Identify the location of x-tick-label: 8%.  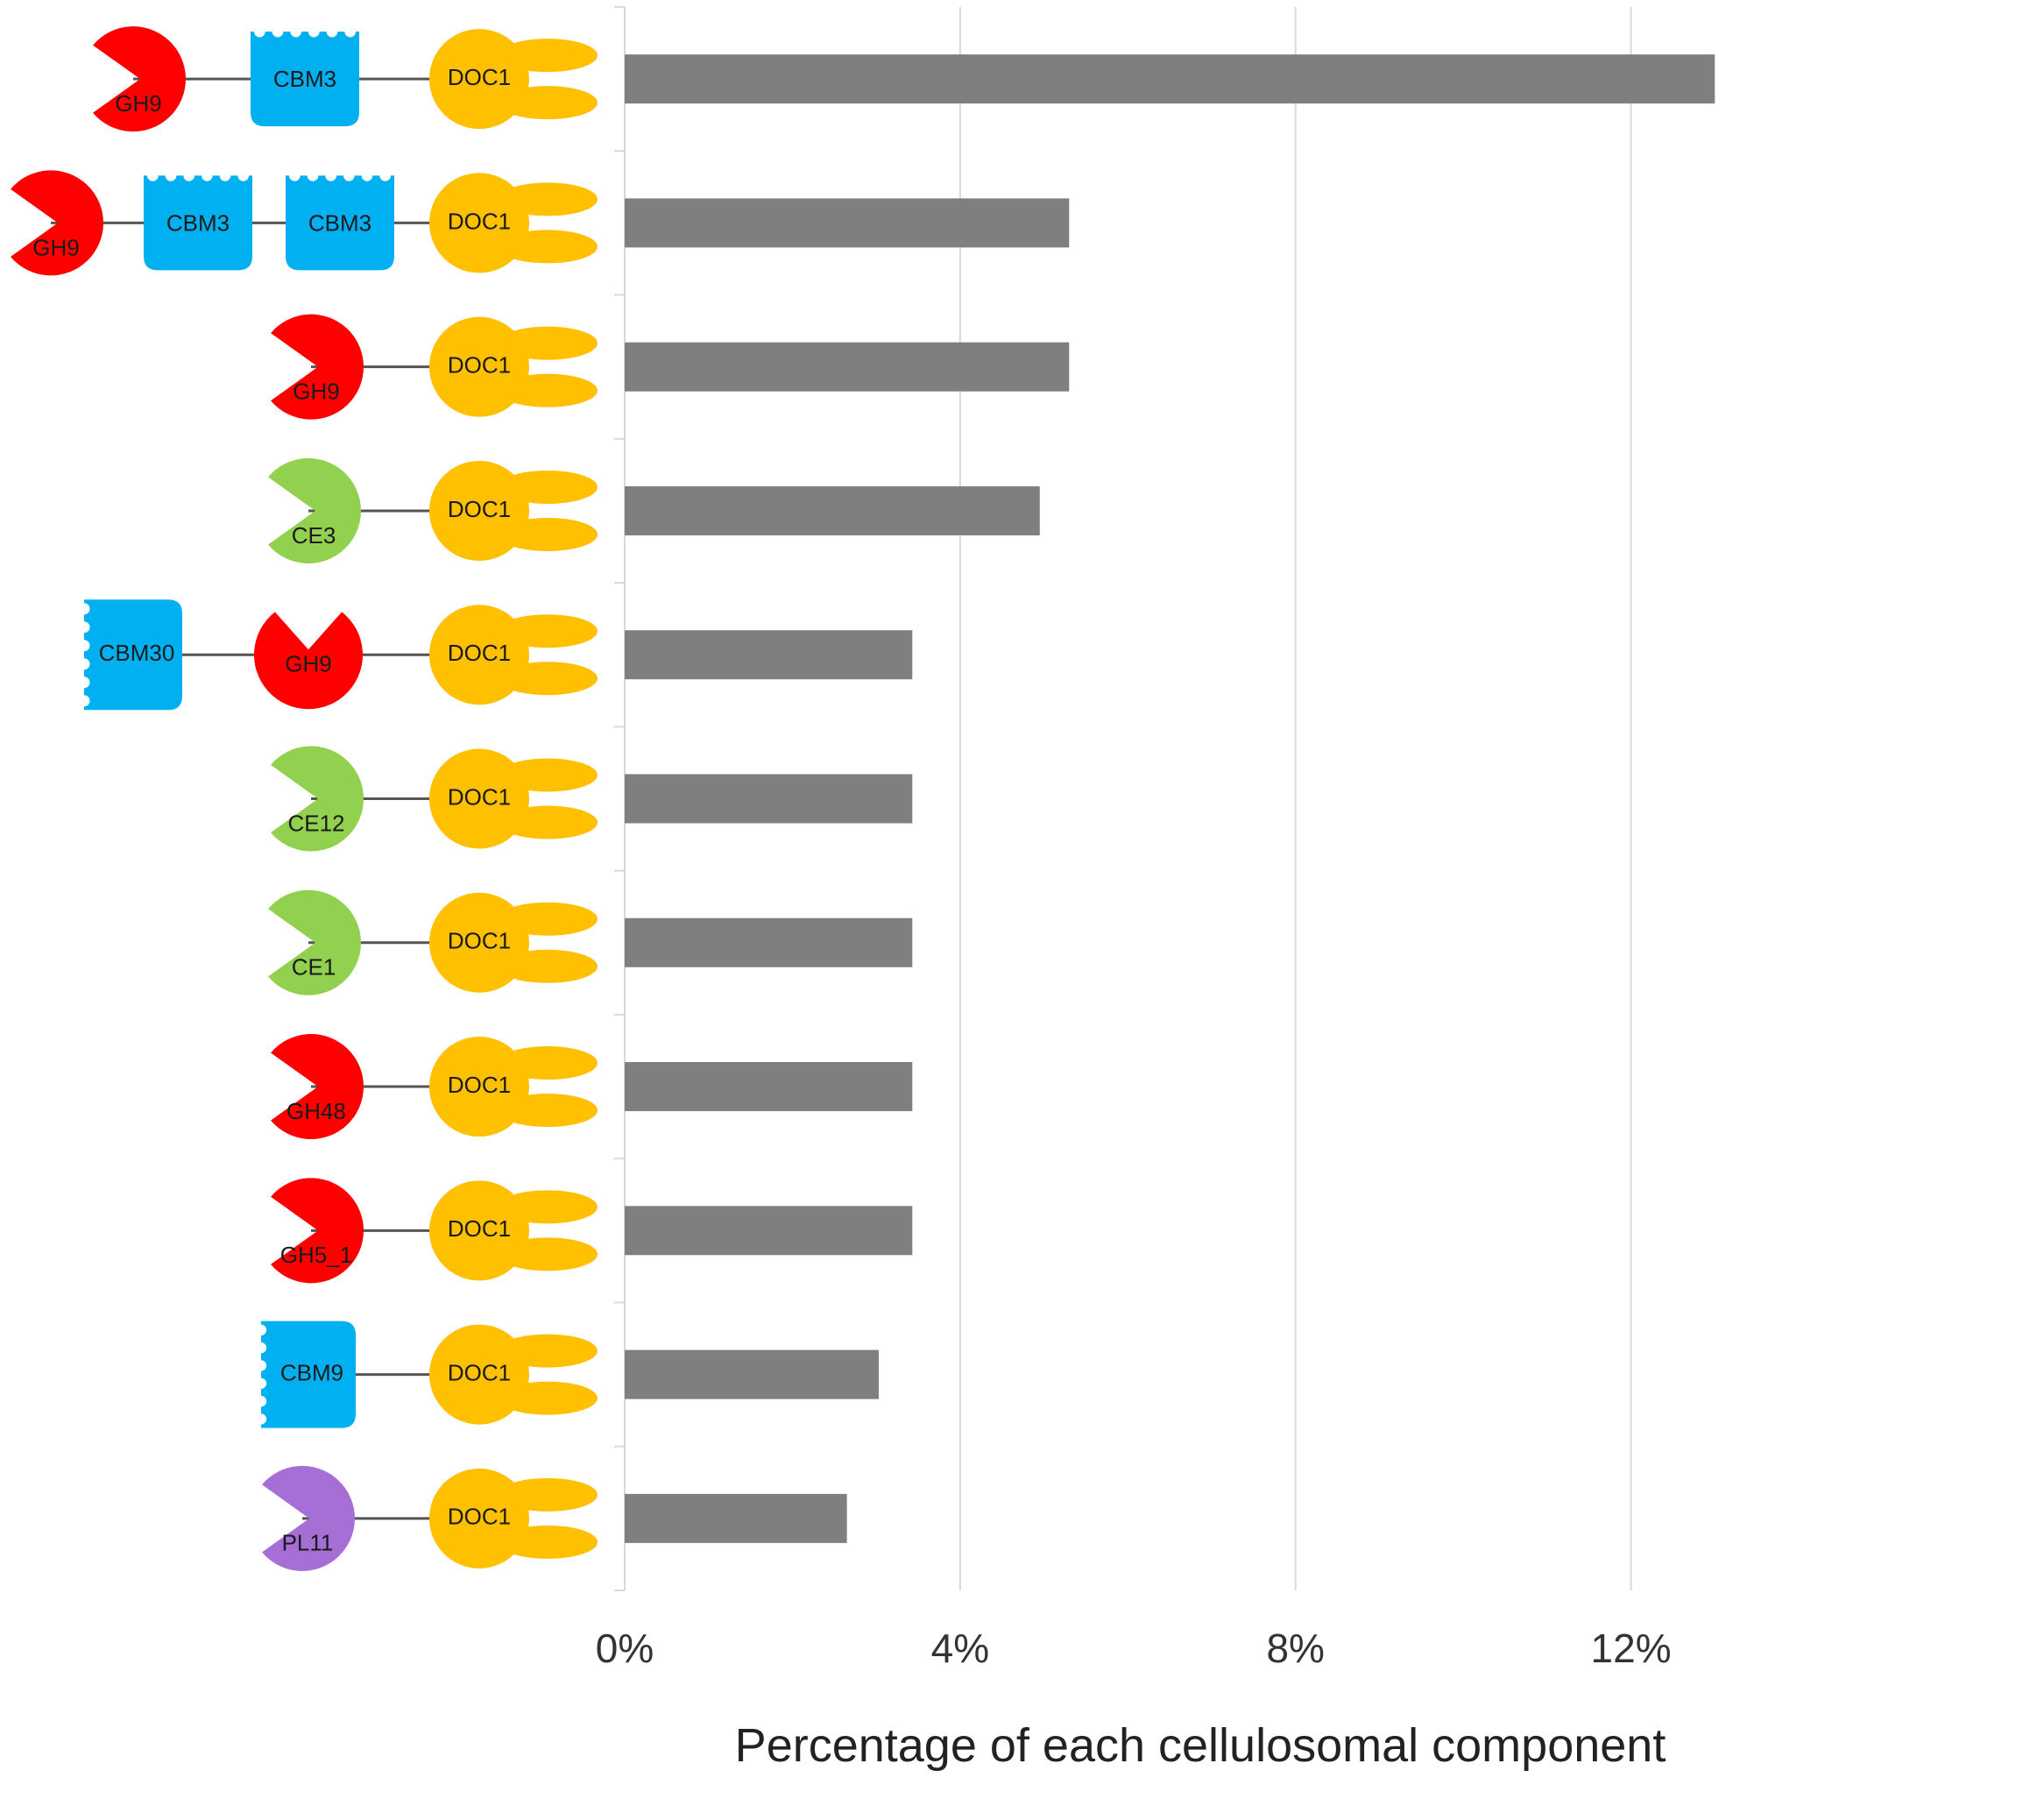
(1295, 1648).